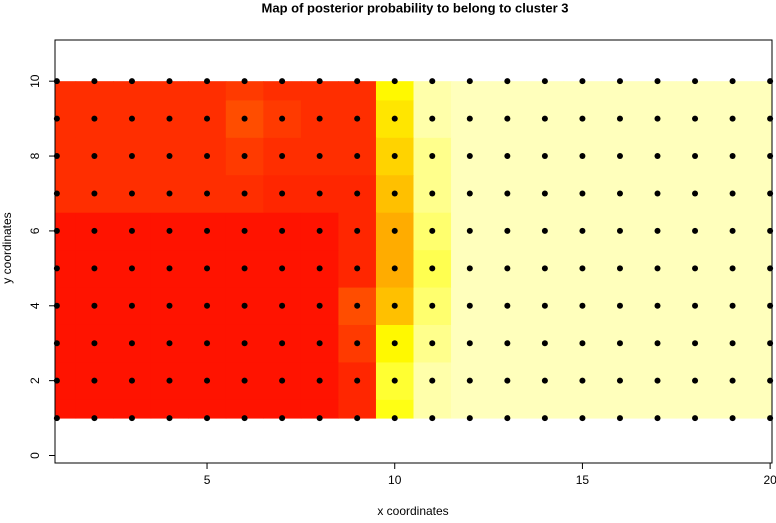  I want to click on y-tick-label: 2, so click(35, 380).